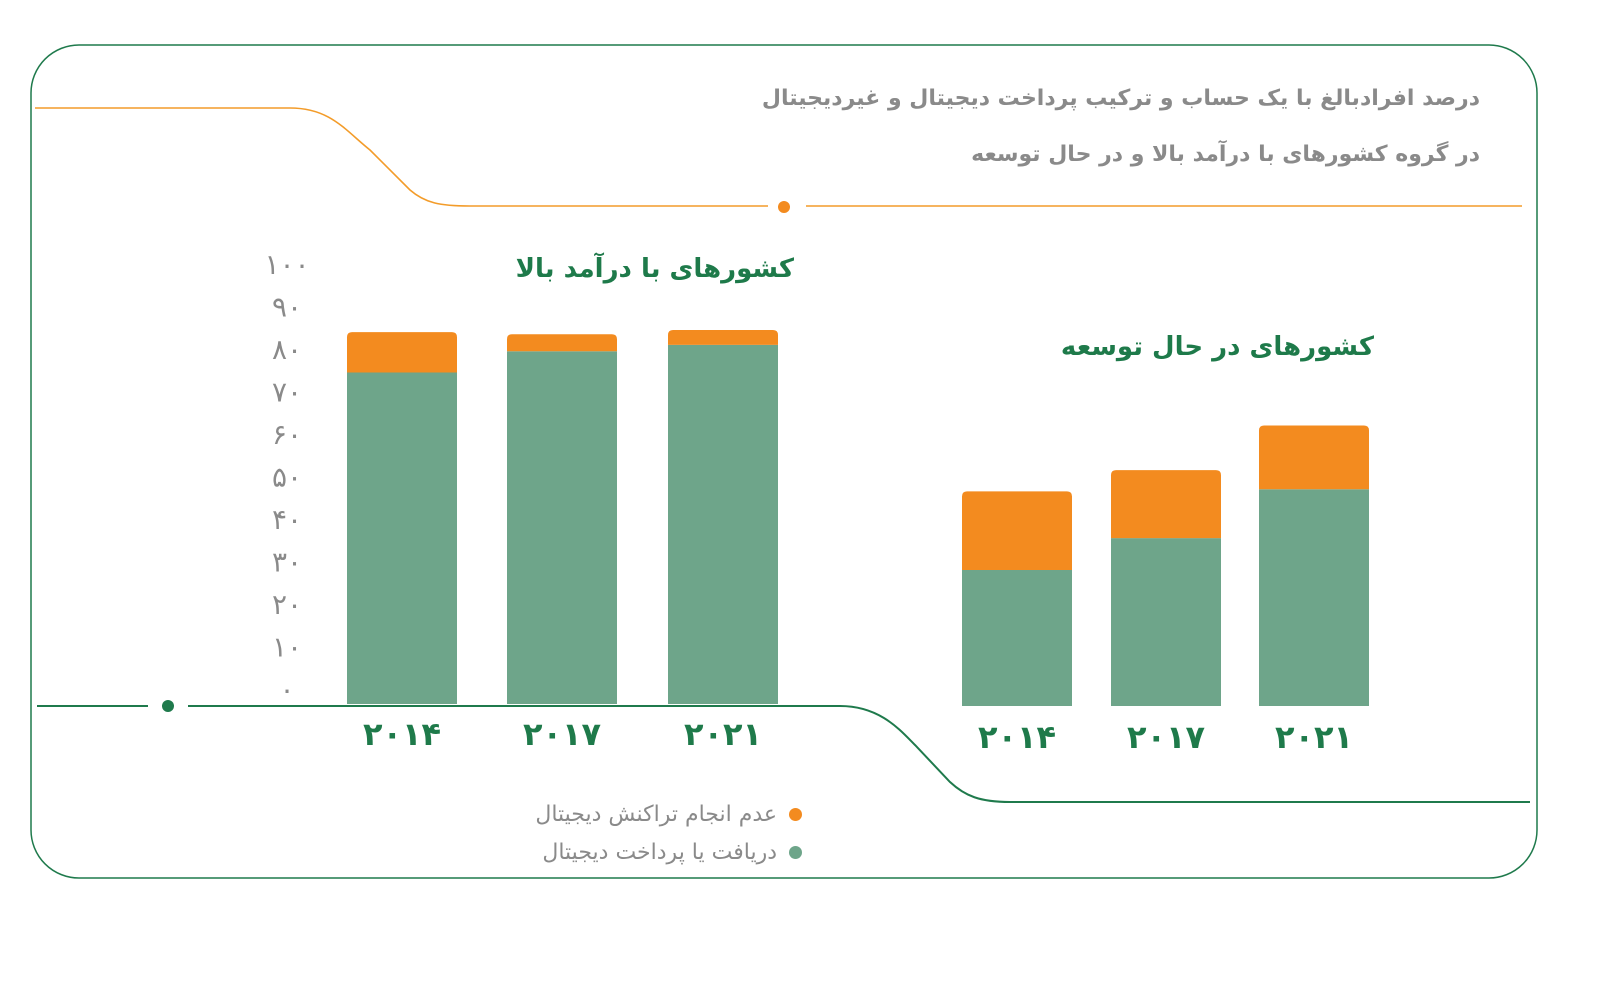  Describe the element at coordinates (287, 477) in the screenshot. I see `y-tick-label: ۵۰` at that location.